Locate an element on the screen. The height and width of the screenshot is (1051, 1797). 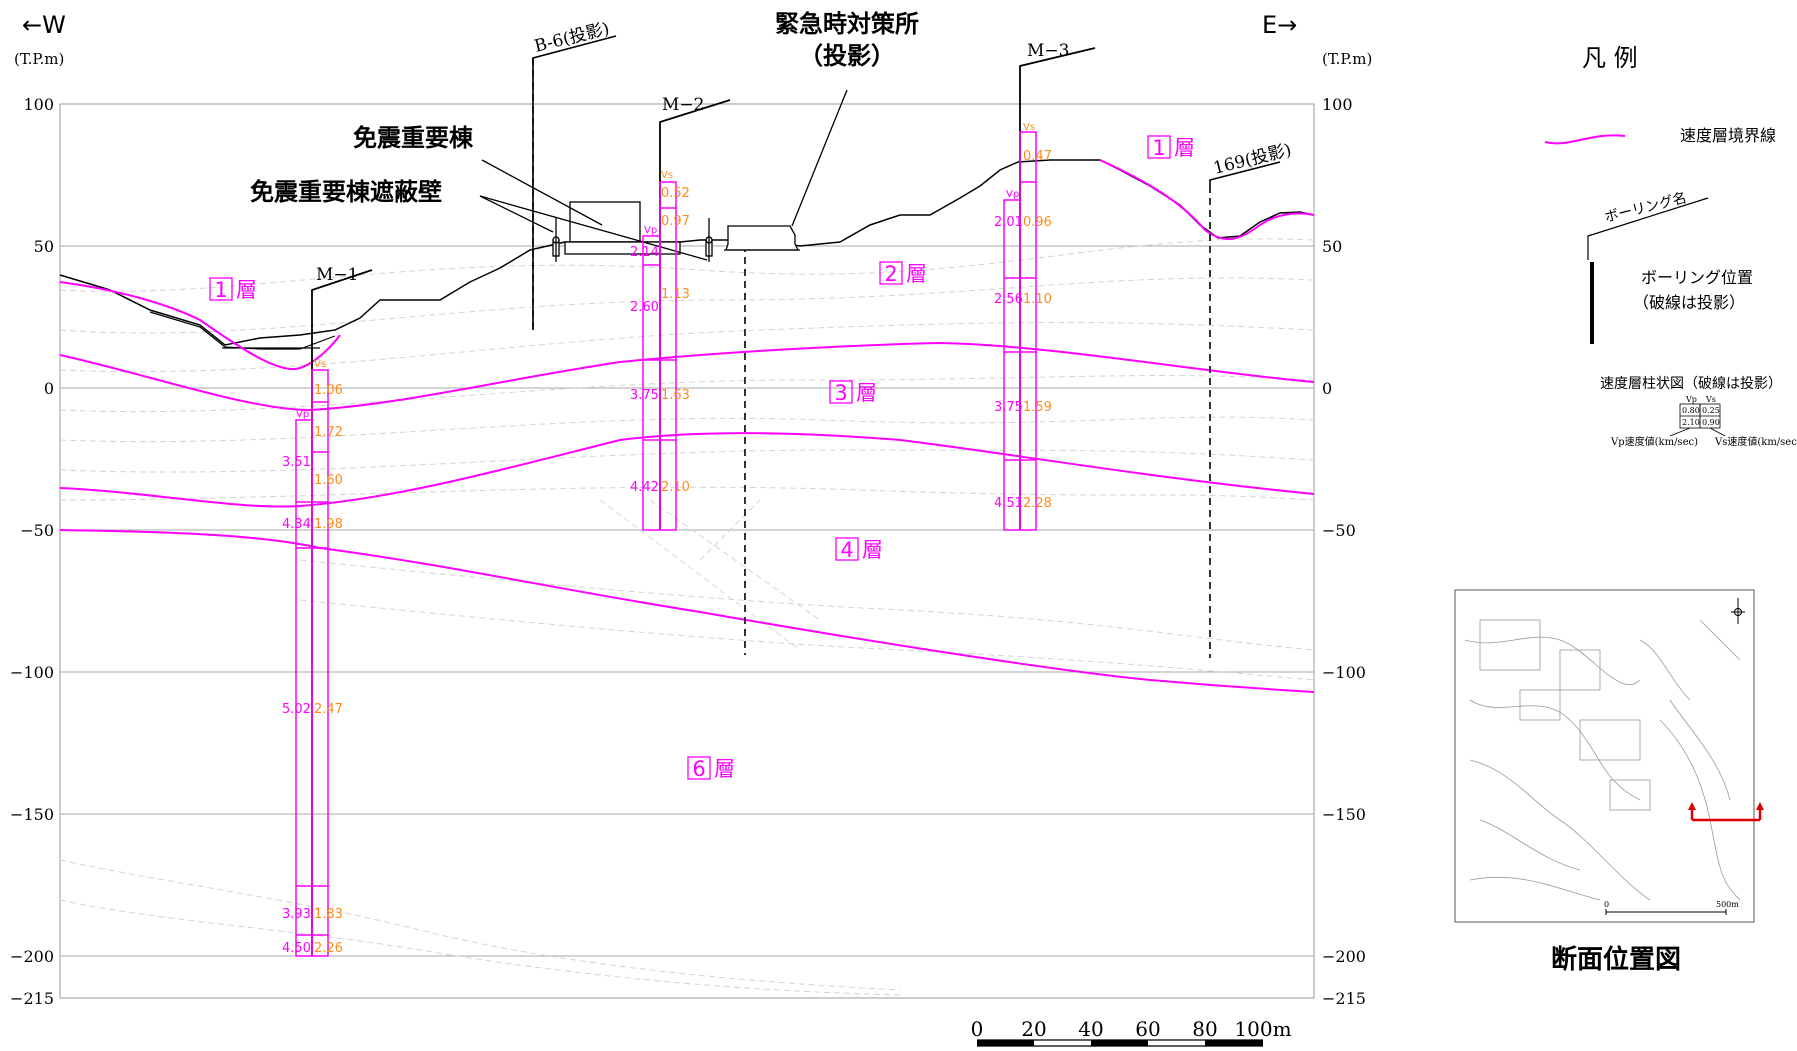
m3-vp-2: 3.75 is located at coordinates (1008, 407).